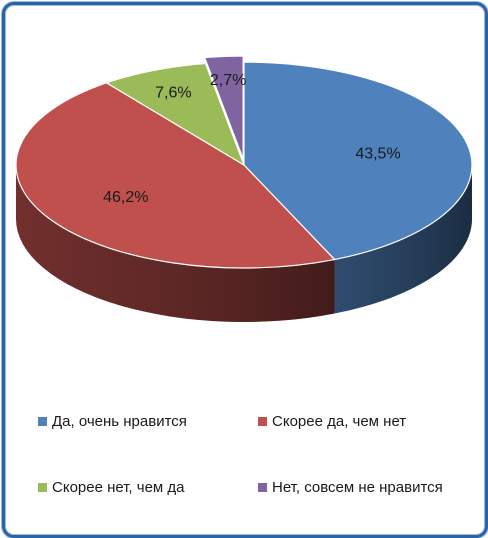 The width and height of the screenshot is (488, 538). What do you see at coordinates (357, 487) in the screenshot?
I see `legend-label-4: Нет, совсем не нравится` at bounding box center [357, 487].